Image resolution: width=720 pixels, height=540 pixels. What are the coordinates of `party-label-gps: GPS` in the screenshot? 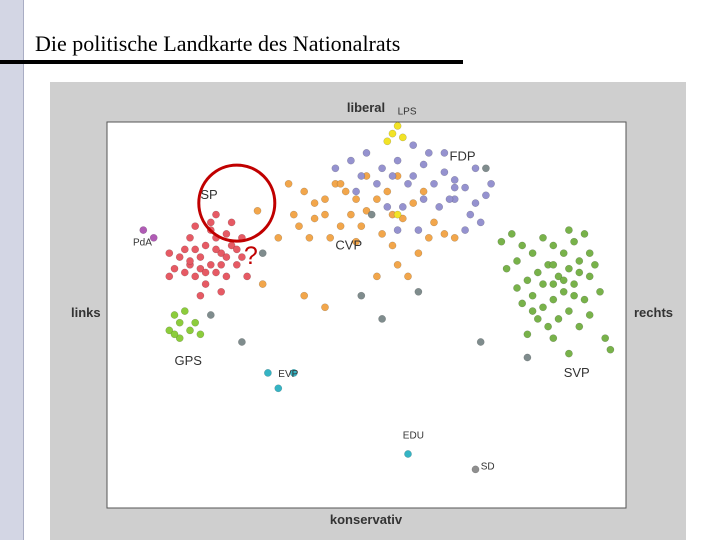 It's located at (189, 360).